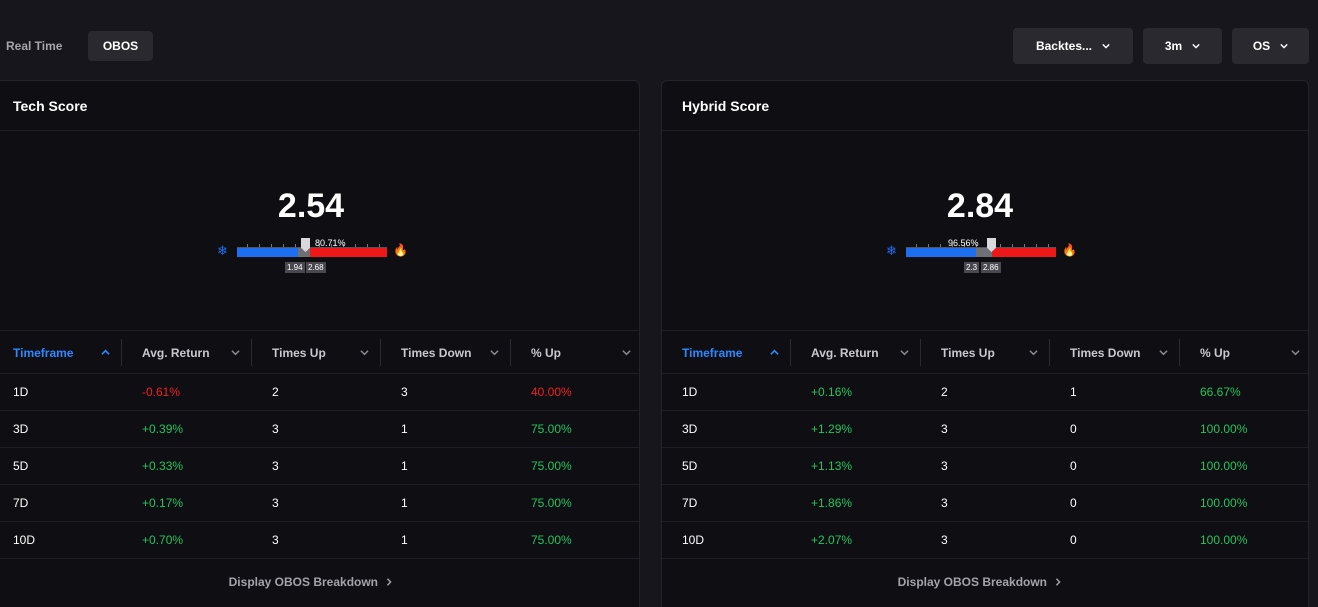  Describe the element at coordinates (267, 252) in the screenshot. I see `cold-bar` at that location.